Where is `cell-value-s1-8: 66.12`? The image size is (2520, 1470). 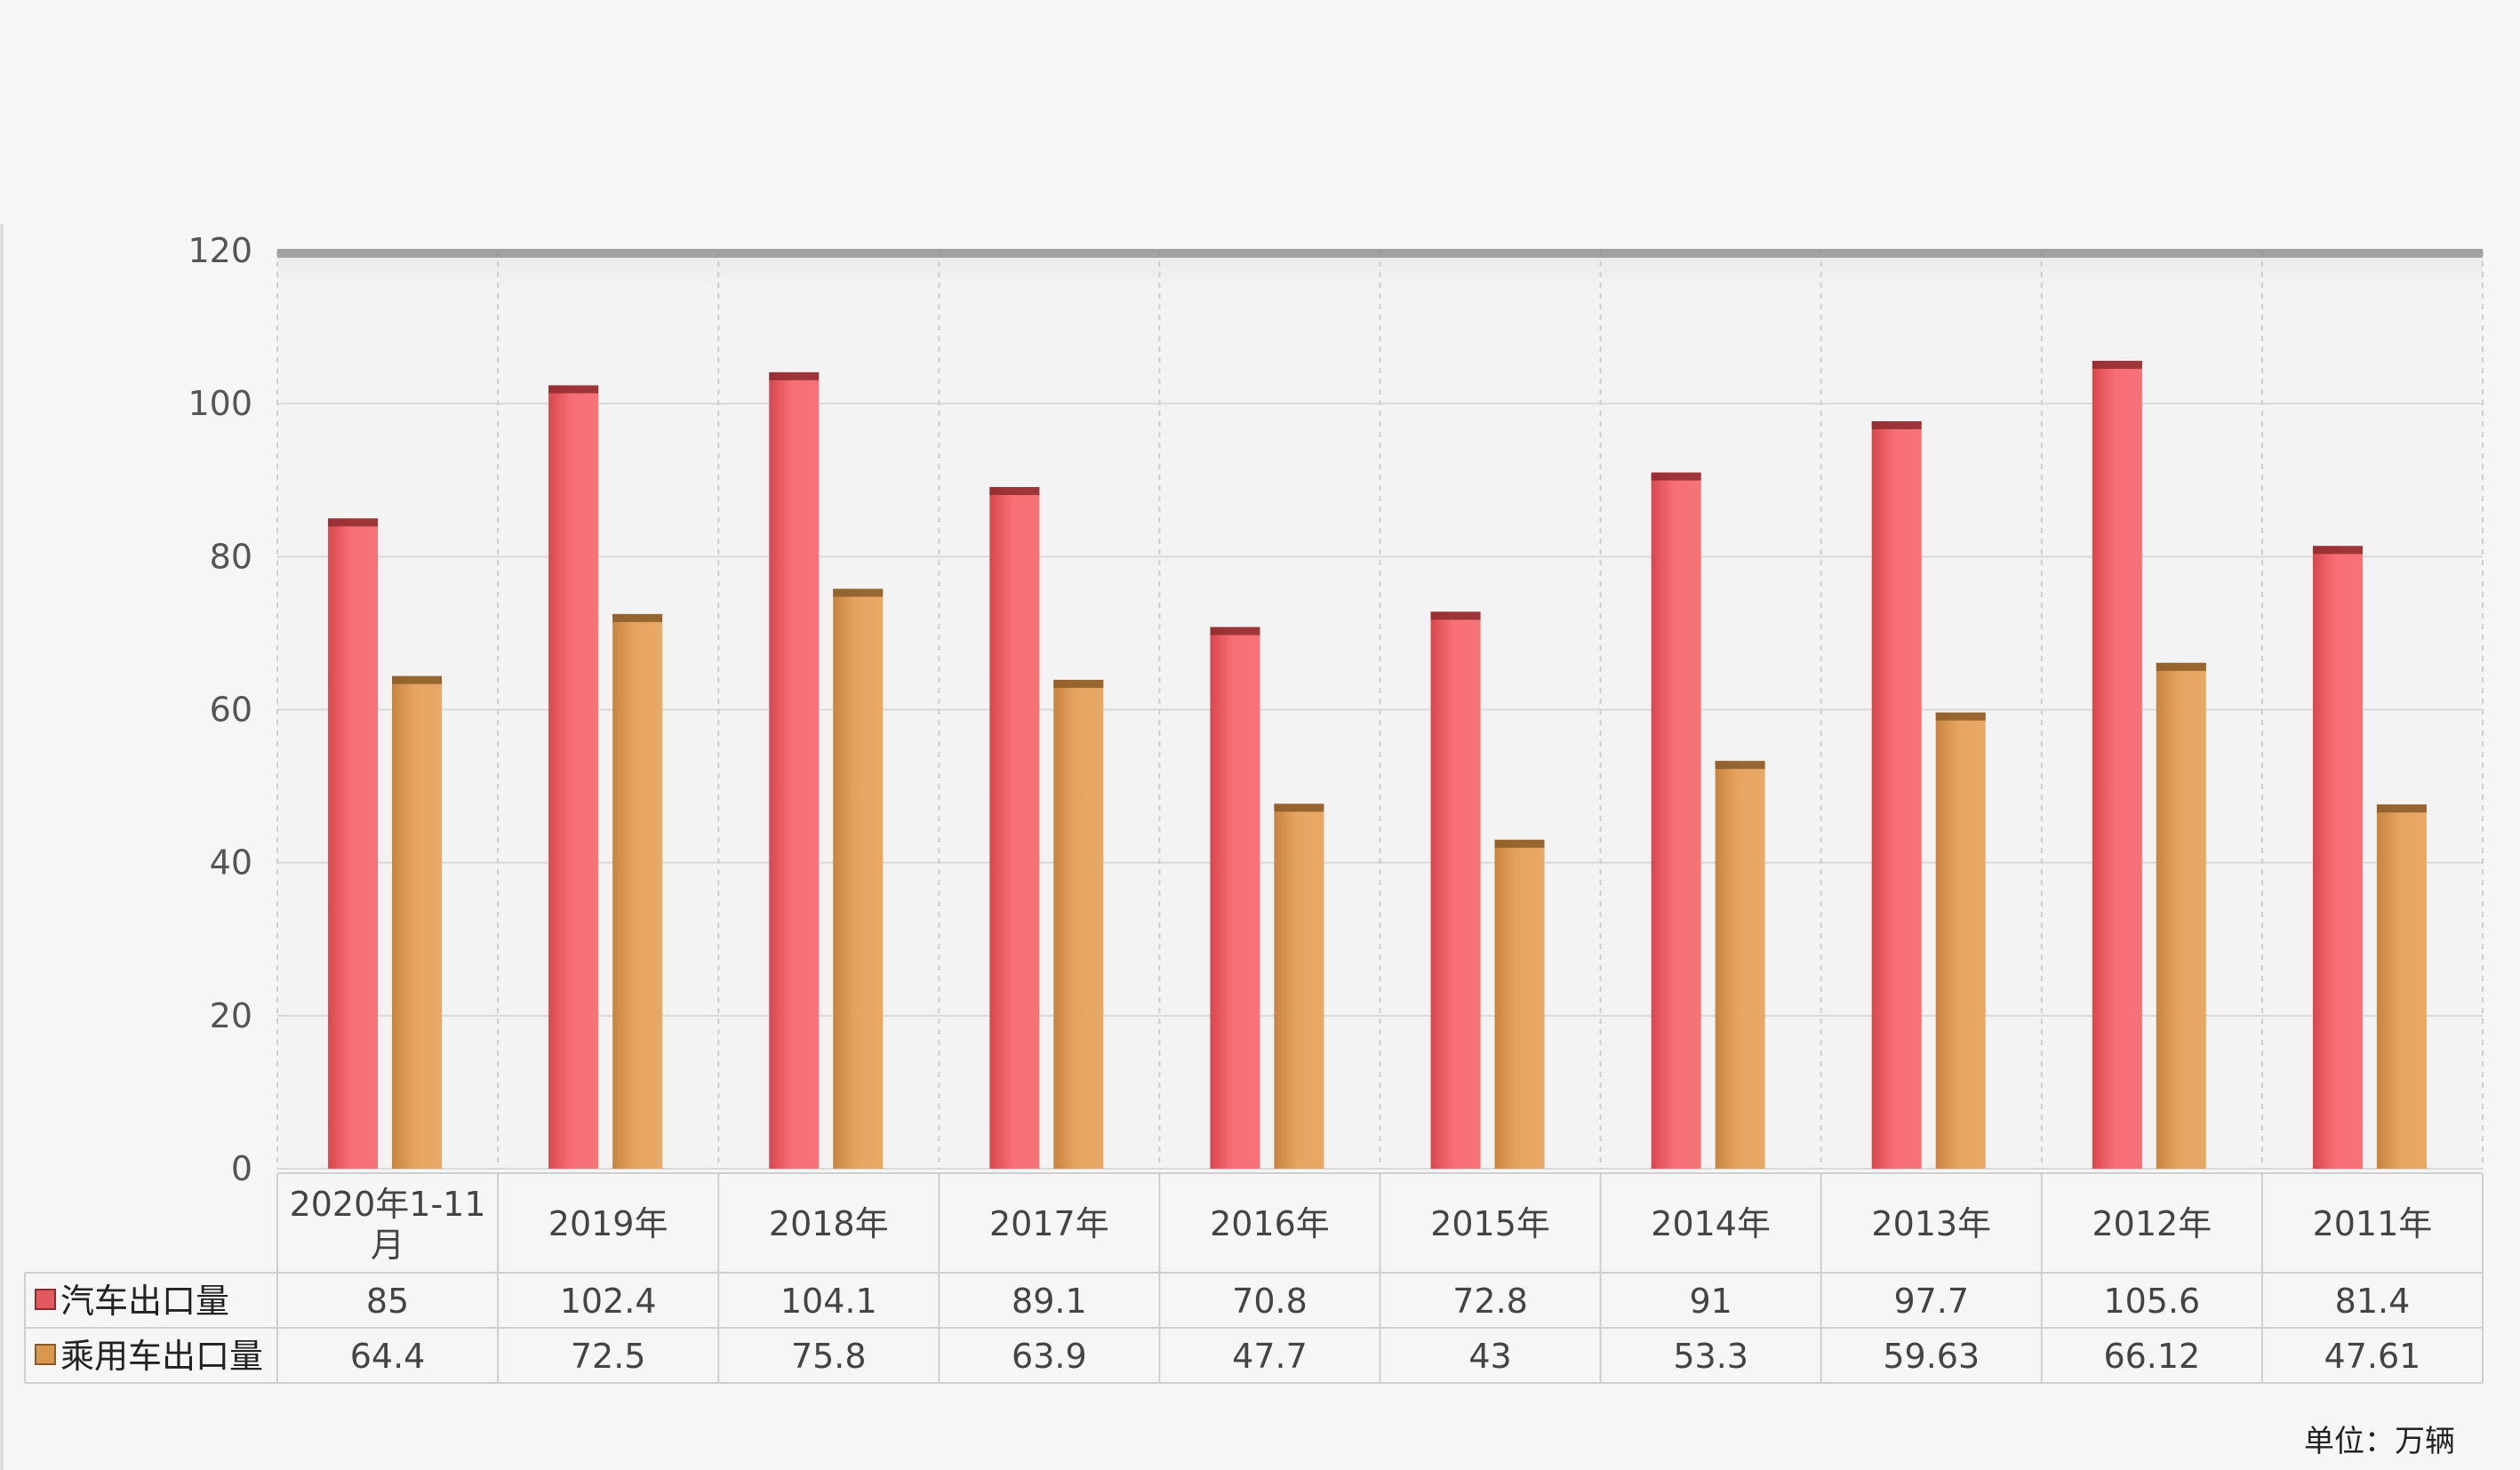 cell-value-s1-8: 66.12 is located at coordinates (2151, 1357).